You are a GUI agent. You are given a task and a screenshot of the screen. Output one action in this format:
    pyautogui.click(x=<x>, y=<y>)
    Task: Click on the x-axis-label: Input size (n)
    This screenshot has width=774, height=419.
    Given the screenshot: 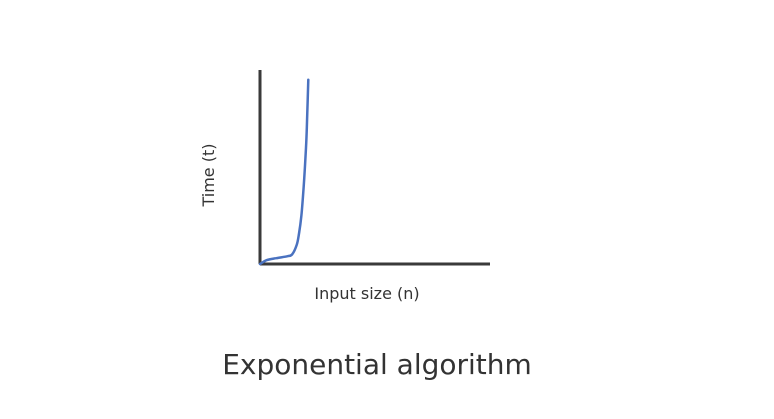 What is the action you would take?
    pyautogui.click(x=366, y=293)
    